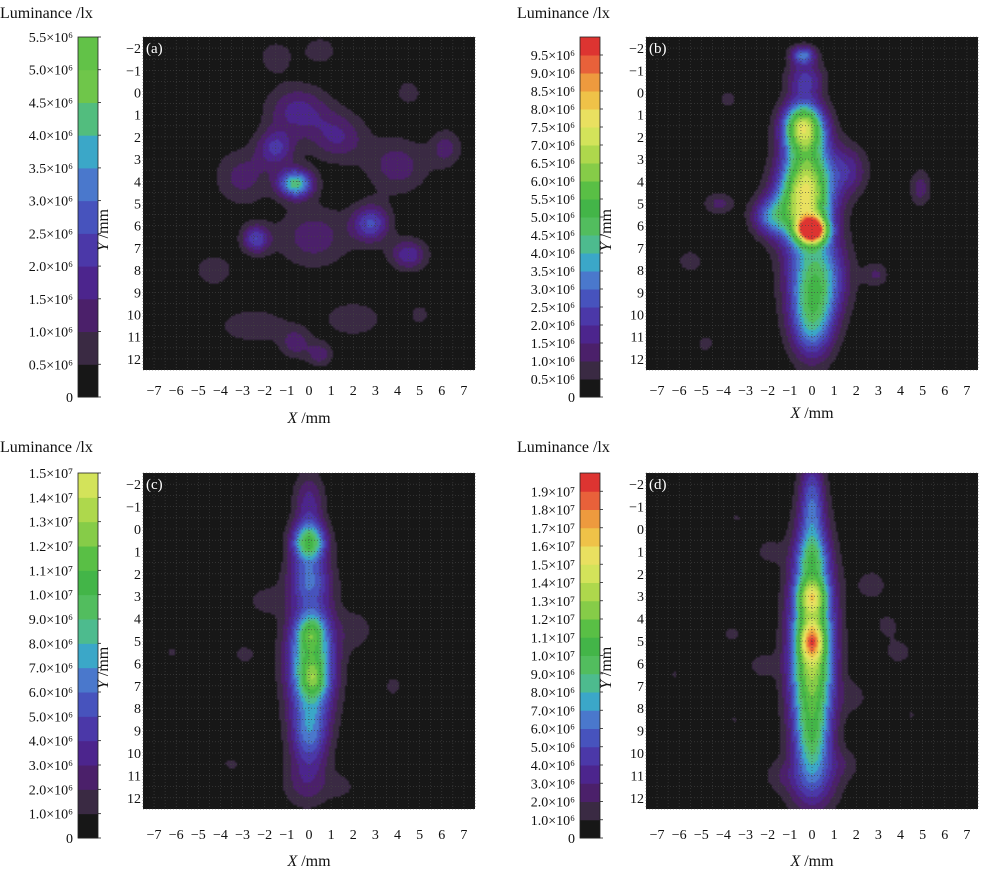 The width and height of the screenshot is (1000, 876). What do you see at coordinates (900, 835) in the screenshot?
I see `x-tick-label: 4` at bounding box center [900, 835].